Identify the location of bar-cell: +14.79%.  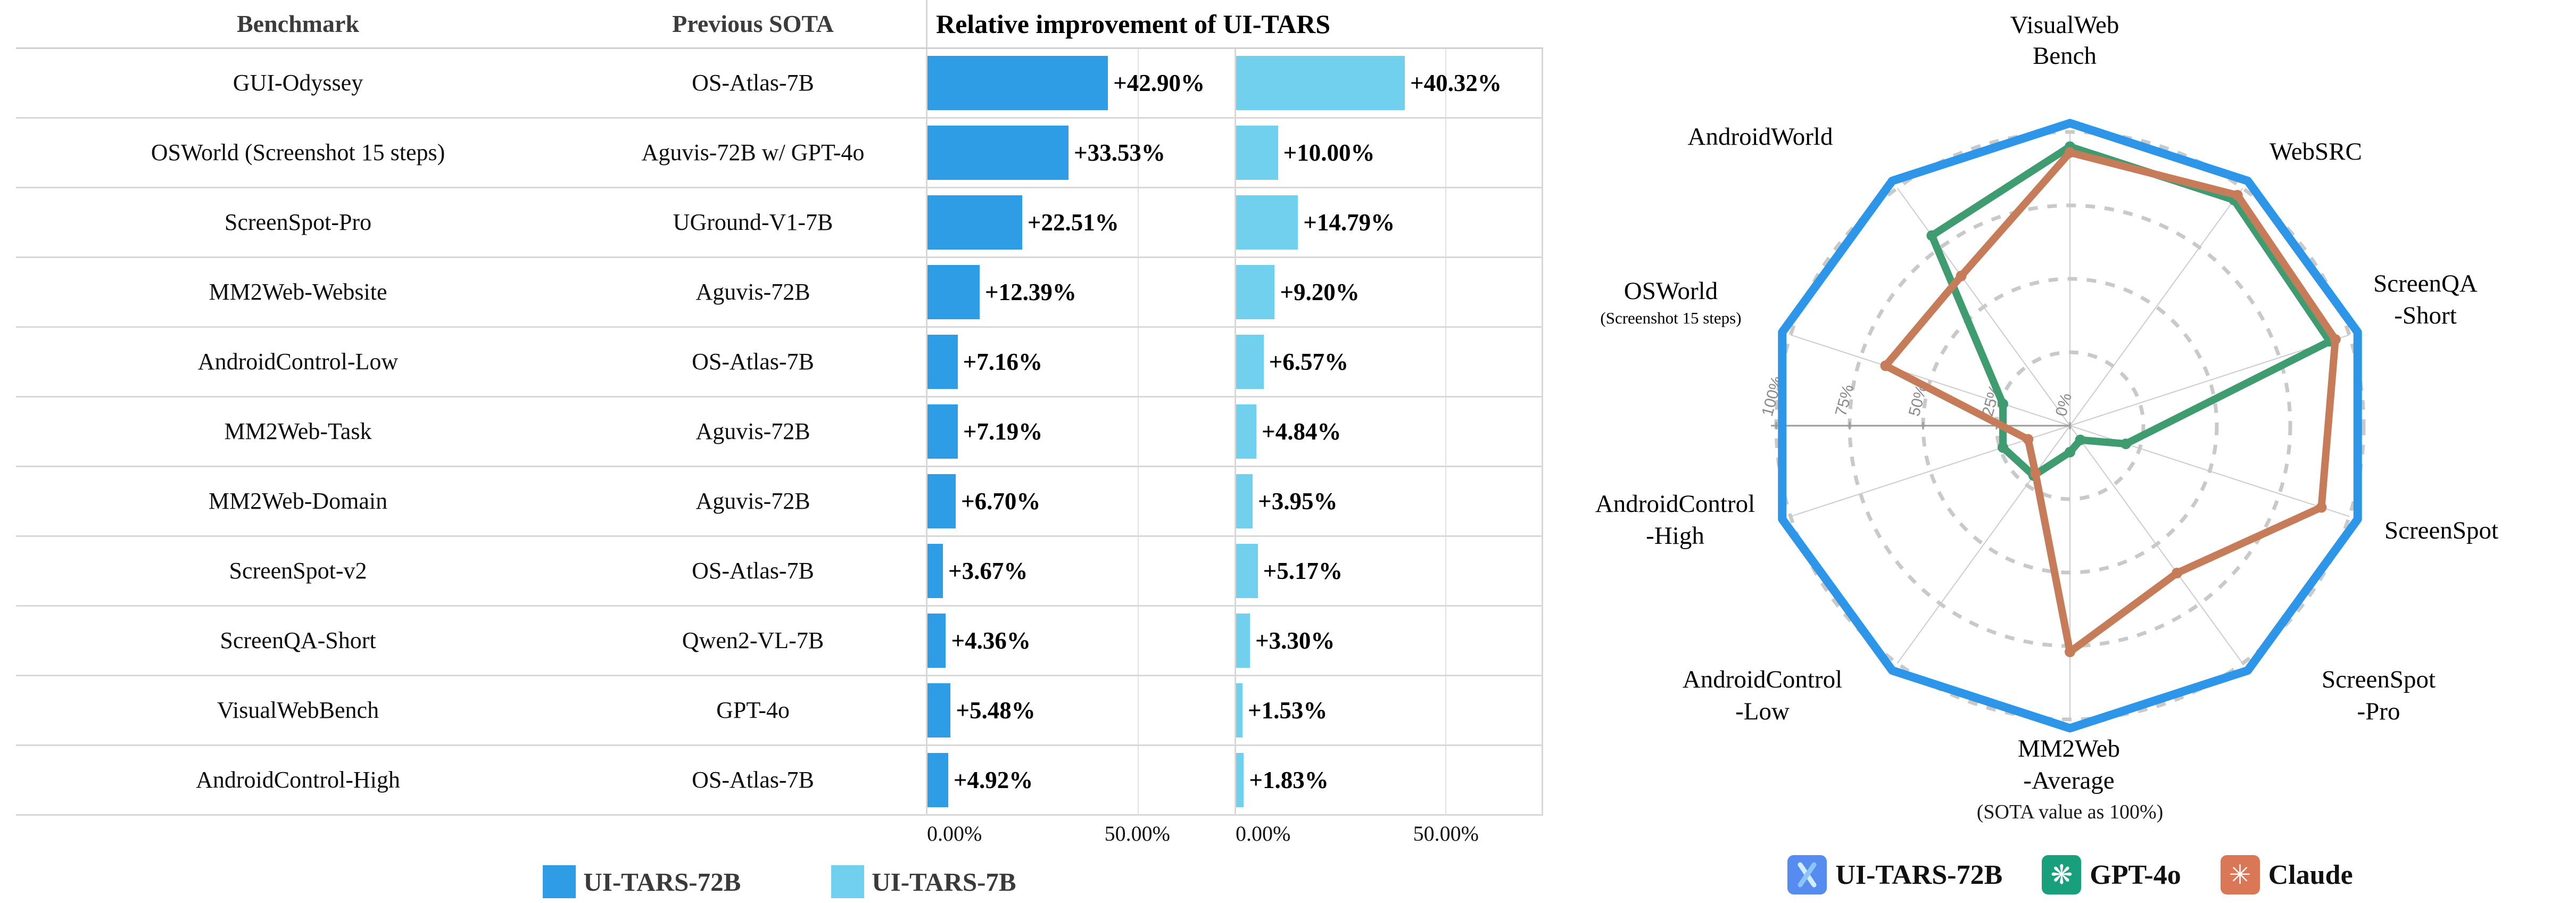
(1389, 222).